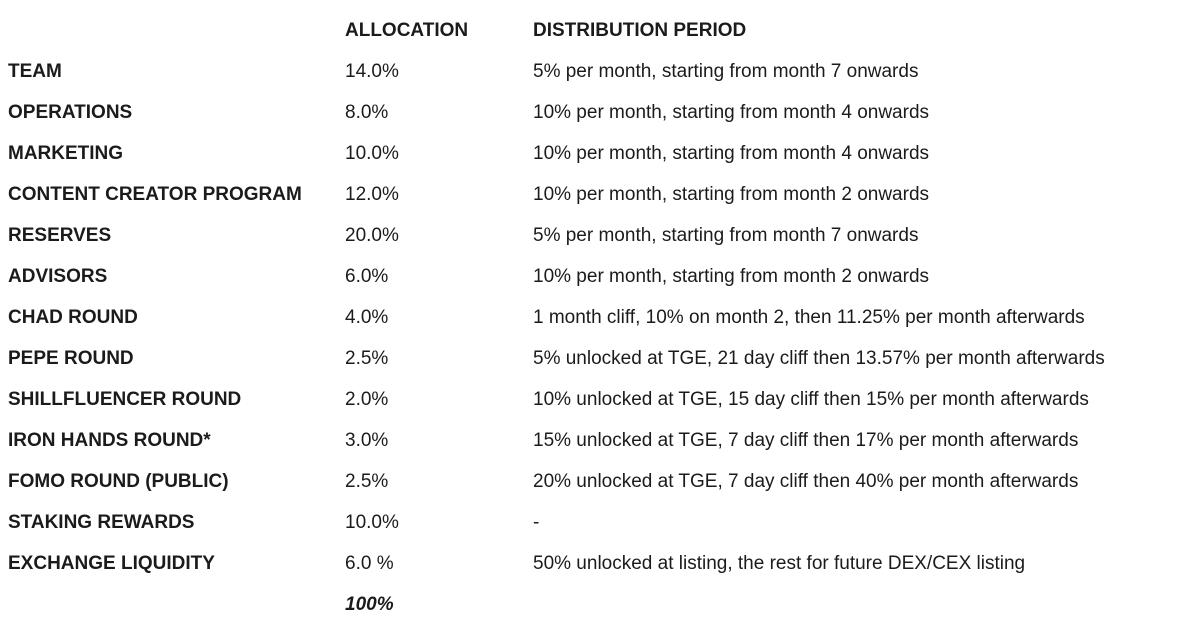  I want to click on cell-category: SHILLFLUENCER ROUND, so click(125, 399).